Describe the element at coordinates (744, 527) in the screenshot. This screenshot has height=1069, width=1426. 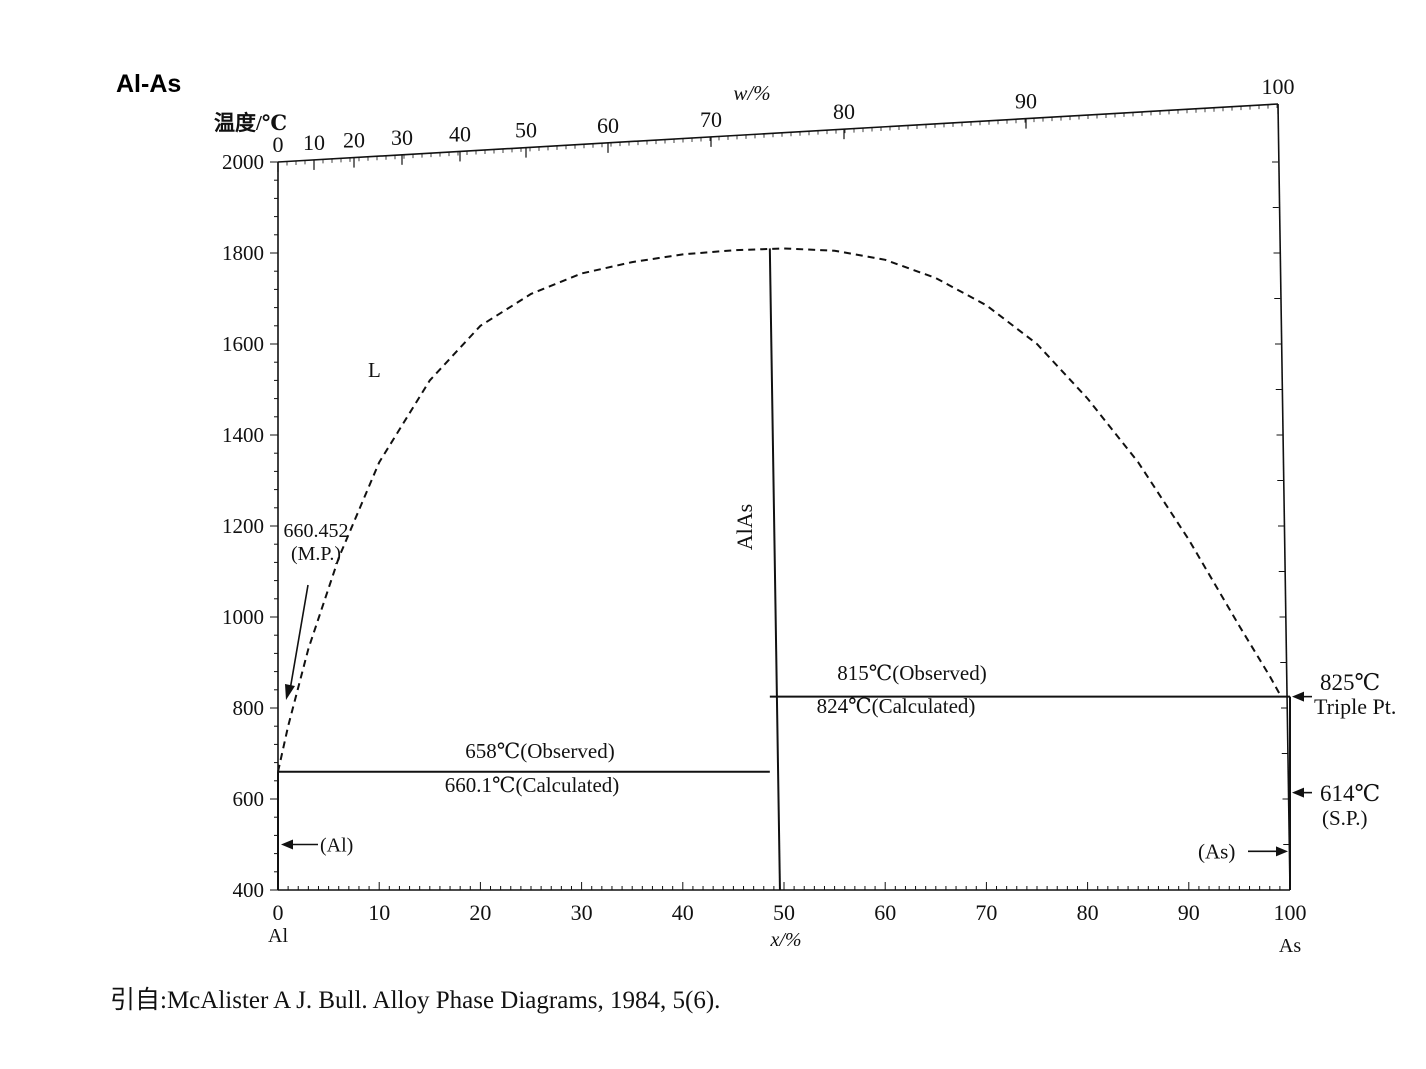
I see `compound-label-AlAs: AlAs` at that location.